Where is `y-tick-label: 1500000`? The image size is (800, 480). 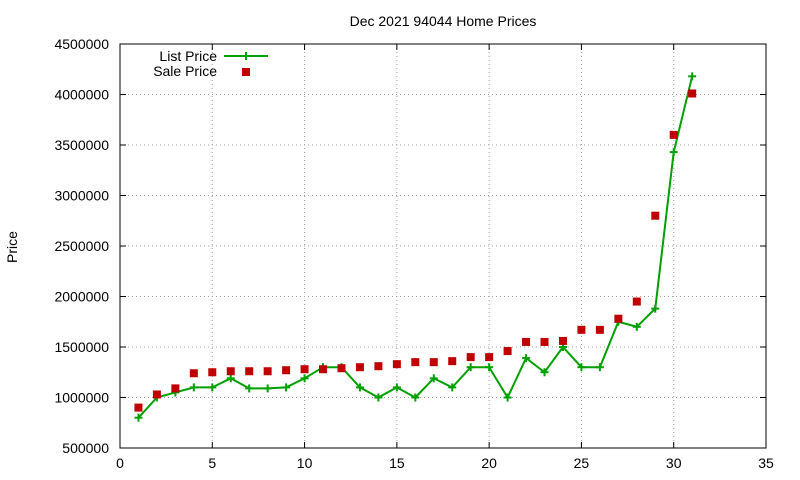 y-tick-label: 1500000 is located at coordinates (81, 347).